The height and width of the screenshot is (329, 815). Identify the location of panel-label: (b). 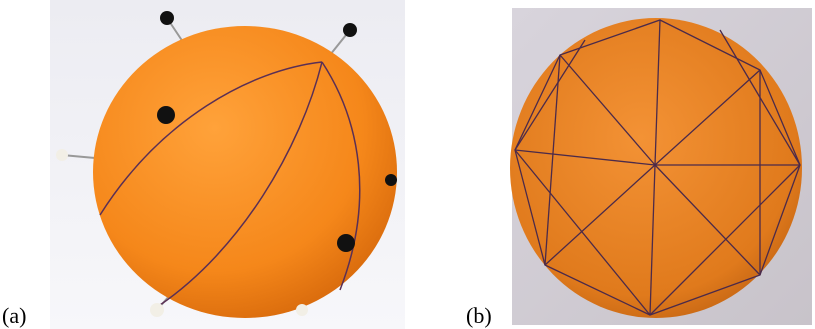
(479, 315).